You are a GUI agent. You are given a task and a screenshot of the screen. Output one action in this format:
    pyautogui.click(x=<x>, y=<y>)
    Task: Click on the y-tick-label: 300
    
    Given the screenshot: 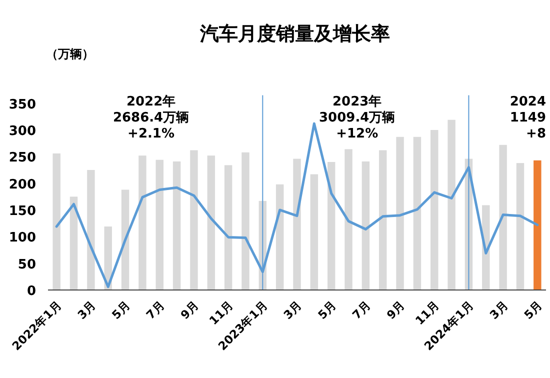 What is the action you would take?
    pyautogui.click(x=22, y=131)
    